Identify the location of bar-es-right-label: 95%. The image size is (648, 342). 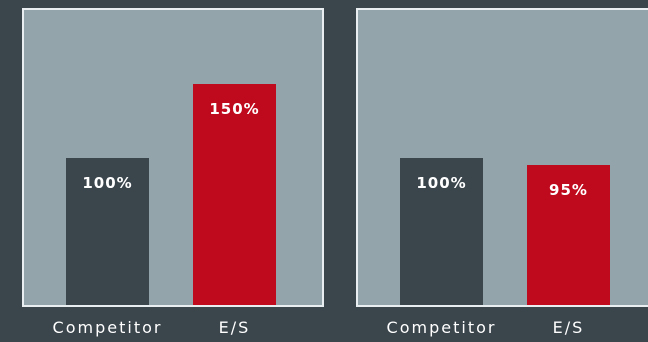
(568, 190).